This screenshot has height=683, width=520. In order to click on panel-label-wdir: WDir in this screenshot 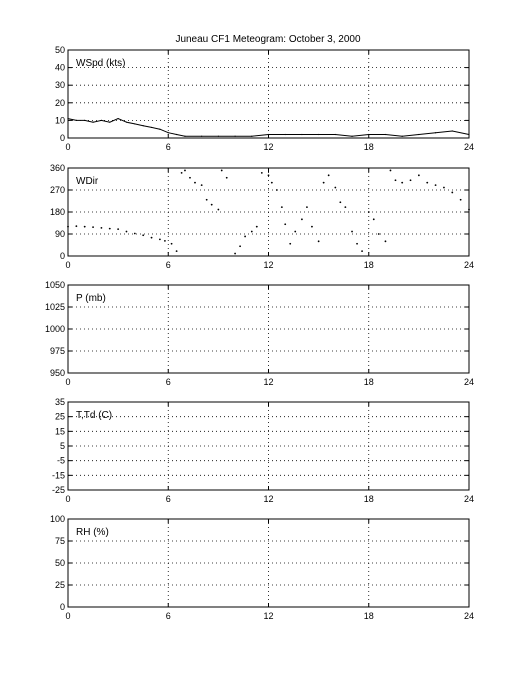, I will do `click(87, 181)`.